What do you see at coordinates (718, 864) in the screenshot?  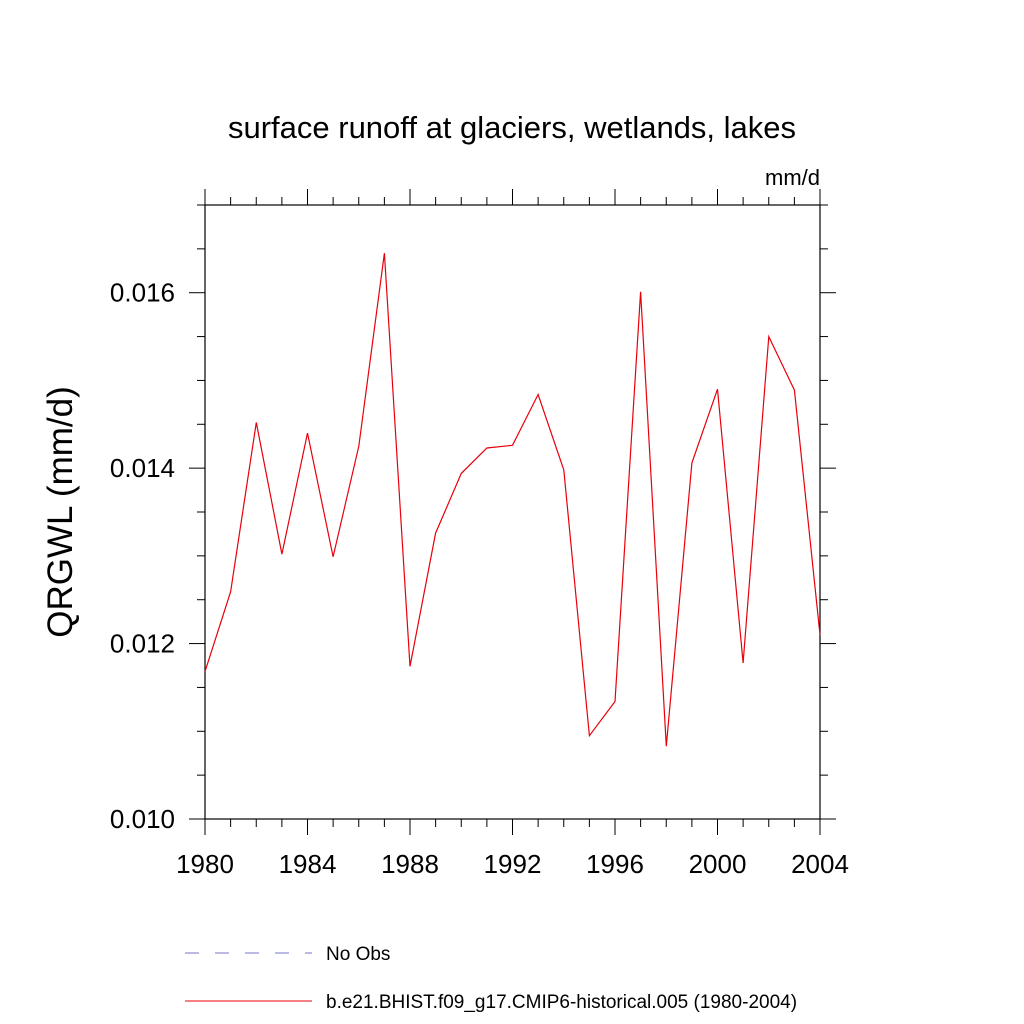 I see `x-tick-label: 2000` at bounding box center [718, 864].